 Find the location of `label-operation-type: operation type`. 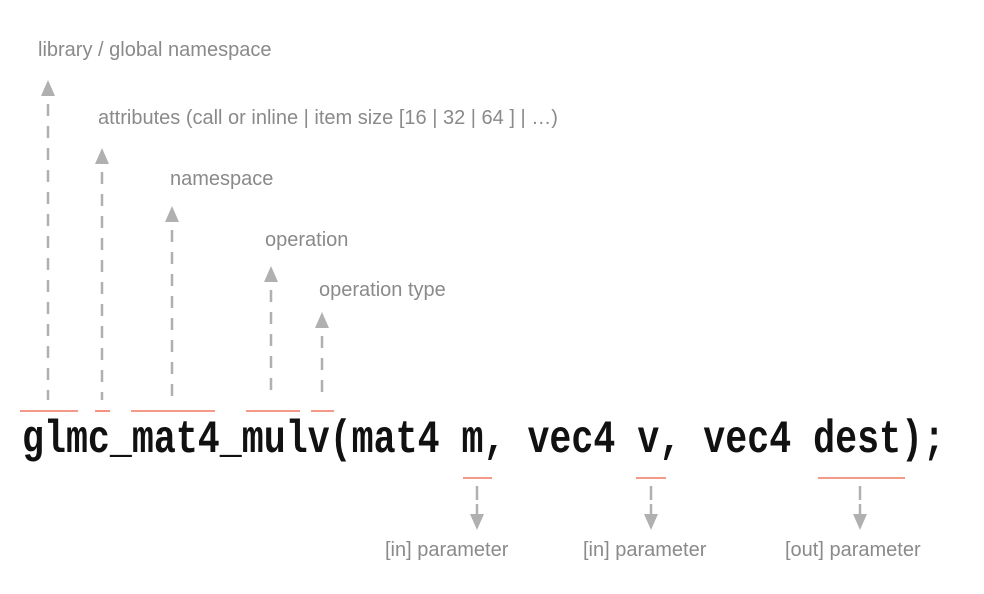

label-operation-type: operation type is located at coordinates (382, 290).